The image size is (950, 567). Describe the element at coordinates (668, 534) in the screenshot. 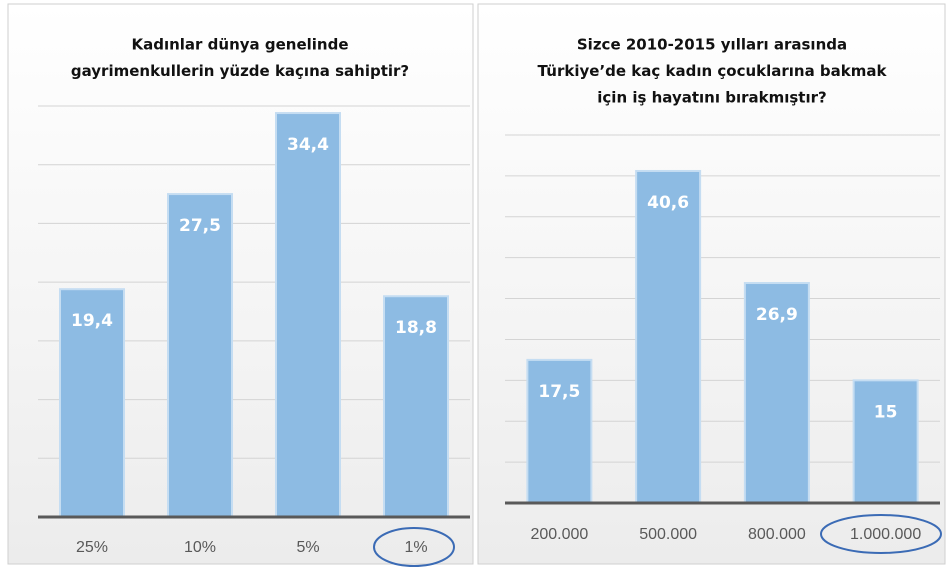

I see `x-tick-label: 500.000` at that location.